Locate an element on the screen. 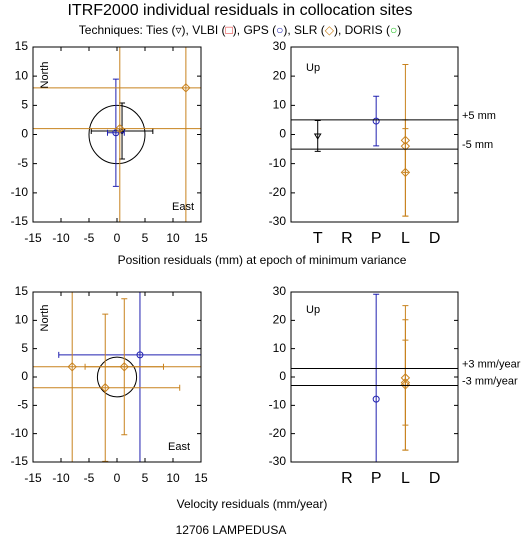 This screenshot has width=526, height=538. site-name: 12706 LAMPEDUSA is located at coordinates (231, 530).